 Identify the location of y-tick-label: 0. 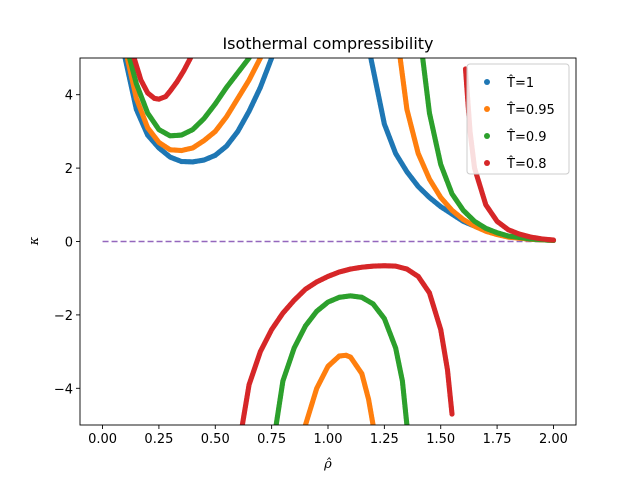
(69, 243).